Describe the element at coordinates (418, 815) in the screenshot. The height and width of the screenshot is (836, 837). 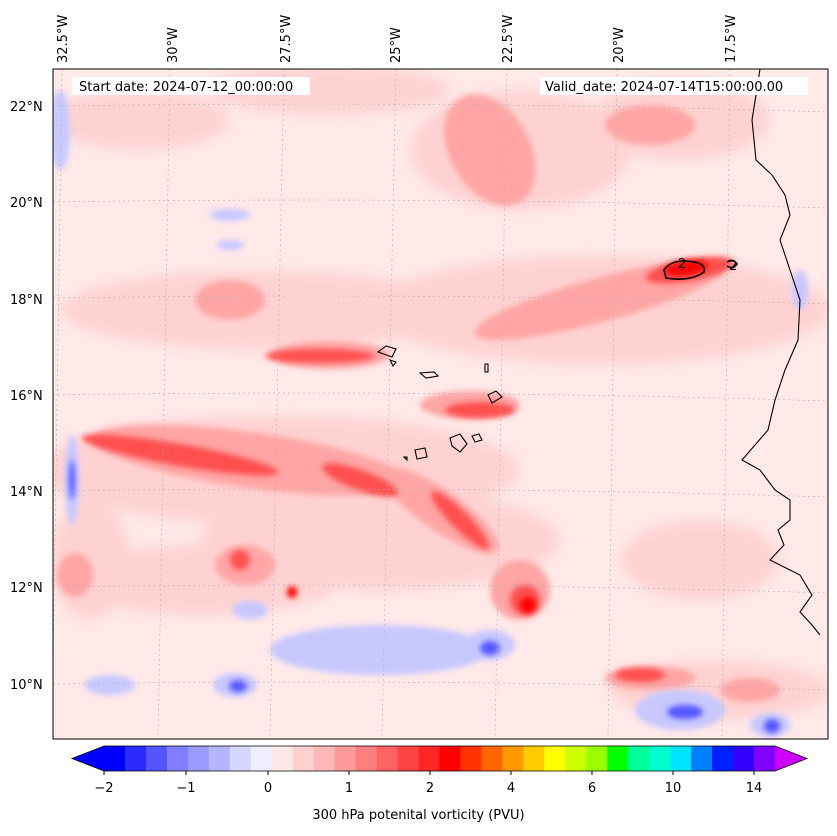
I see `colorbar-caption: 300 hPa potenital vorticity (PVU)` at that location.